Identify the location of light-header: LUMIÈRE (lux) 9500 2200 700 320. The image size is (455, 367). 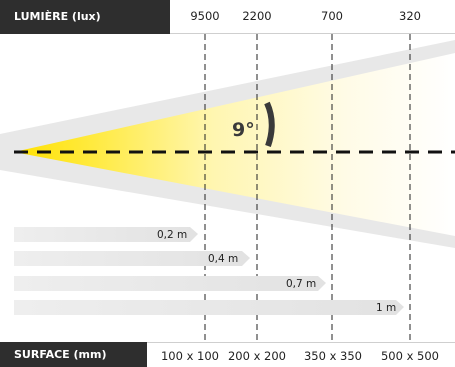
(227, 17).